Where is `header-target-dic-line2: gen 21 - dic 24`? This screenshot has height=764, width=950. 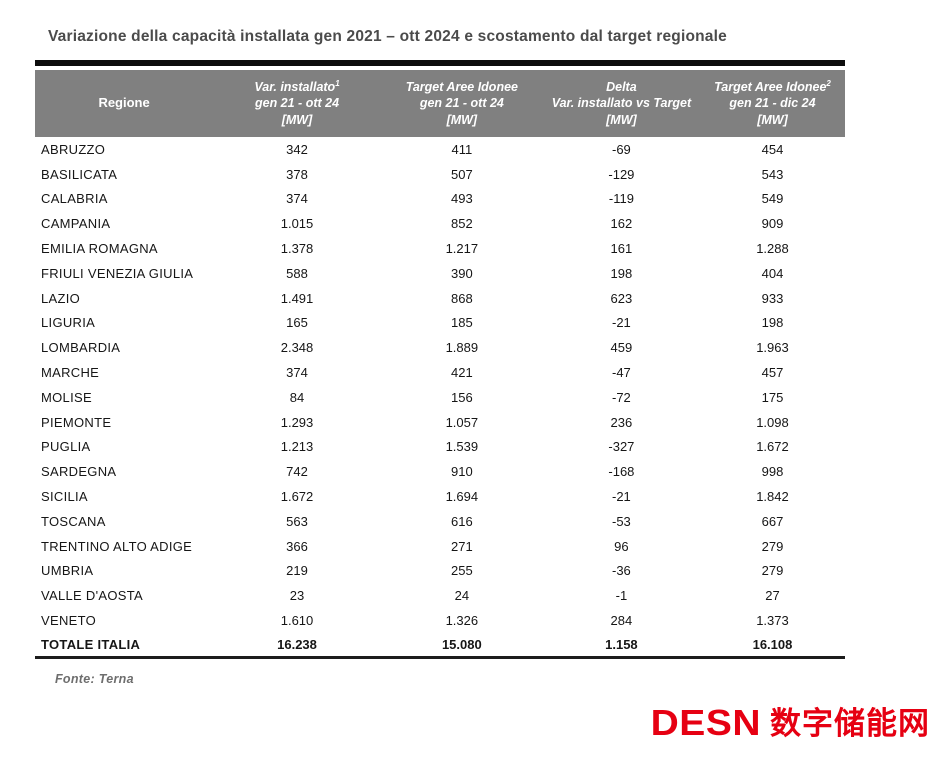
header-target-dic-line2: gen 21 - dic 24 is located at coordinates (772, 103).